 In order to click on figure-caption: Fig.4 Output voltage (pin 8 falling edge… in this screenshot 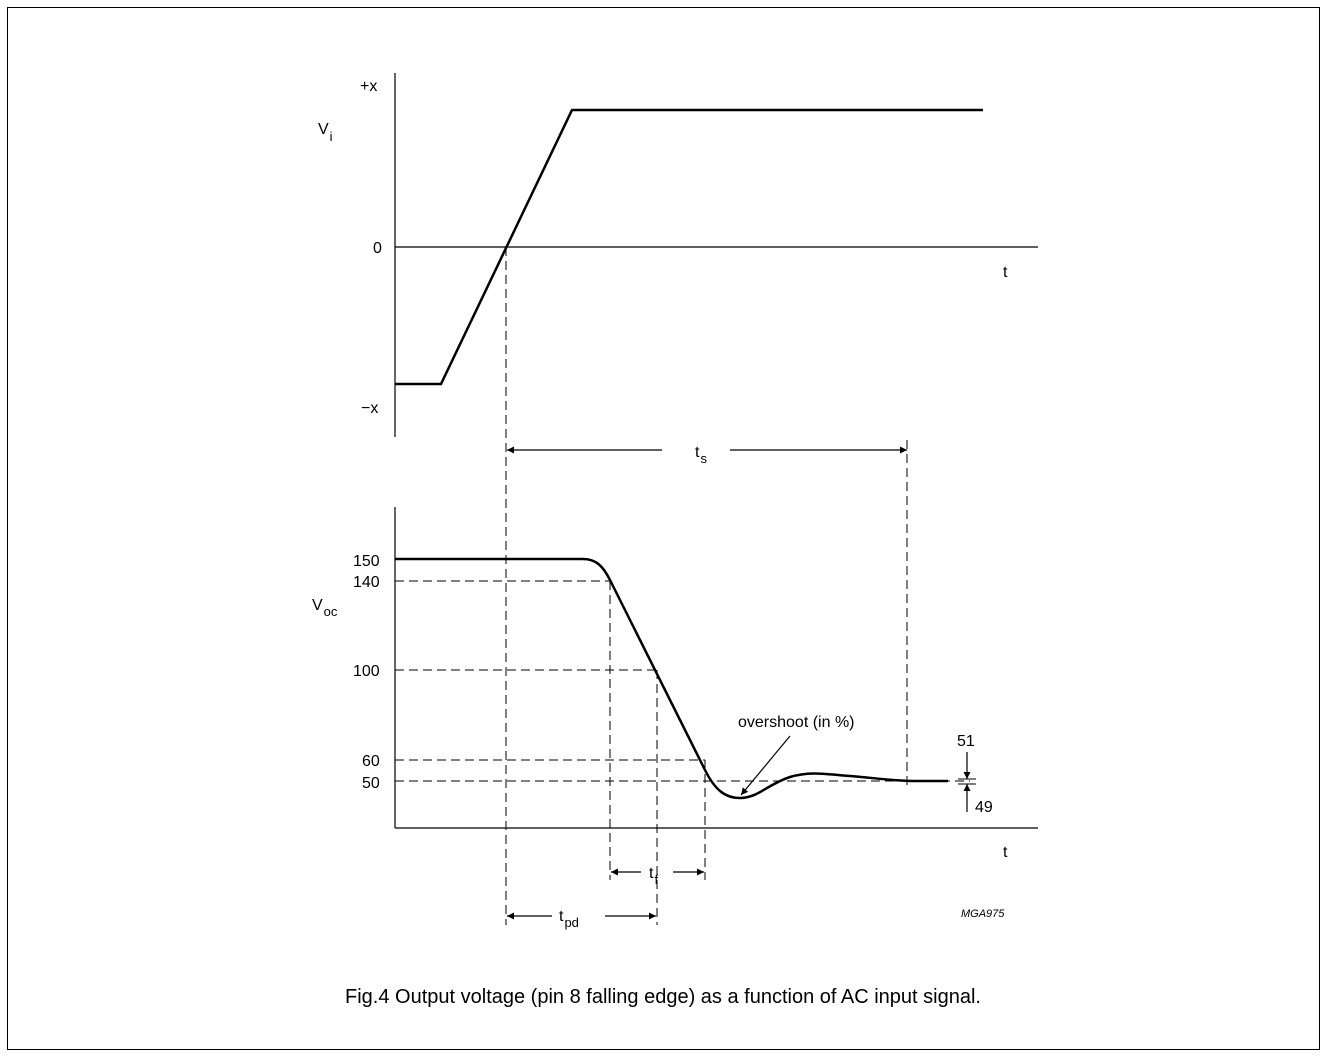, I will do `click(663, 997)`.